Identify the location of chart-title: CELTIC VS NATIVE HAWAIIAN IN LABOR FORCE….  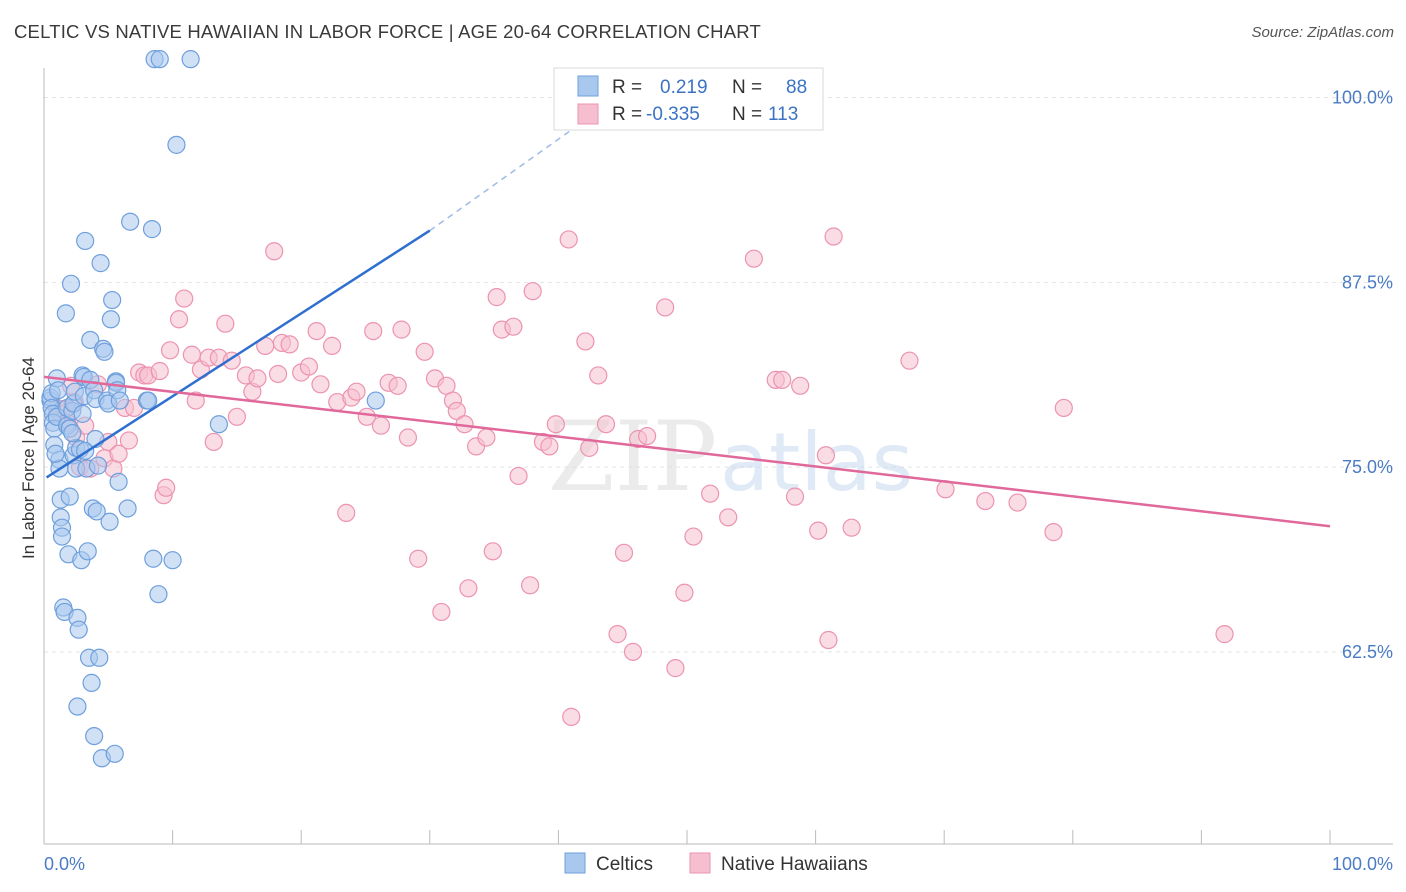
(387, 31).